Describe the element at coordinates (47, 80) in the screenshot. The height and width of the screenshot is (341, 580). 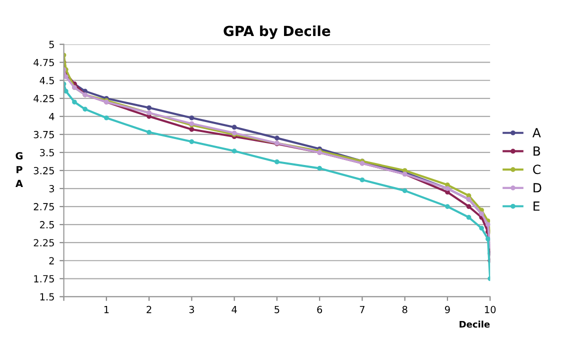
I see `y-tick-label: 4.5` at that location.